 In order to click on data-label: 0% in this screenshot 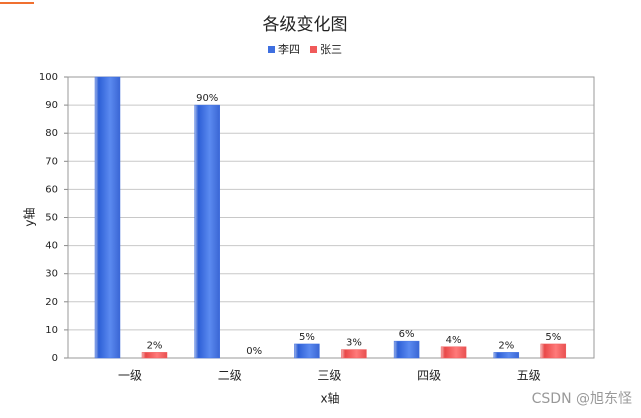, I will do `click(254, 351)`.